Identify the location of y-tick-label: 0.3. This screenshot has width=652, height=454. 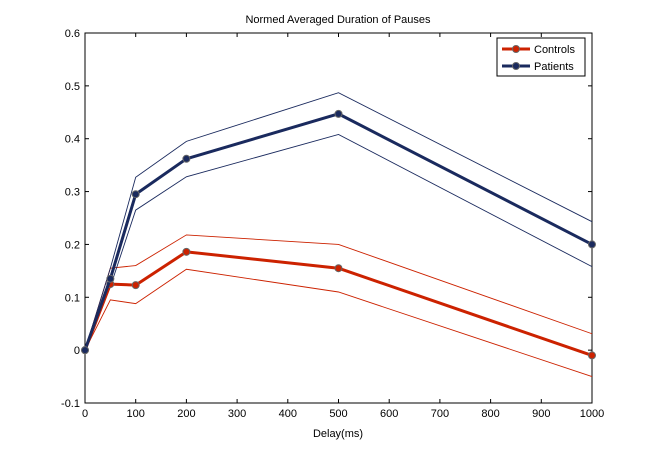
(72, 193).